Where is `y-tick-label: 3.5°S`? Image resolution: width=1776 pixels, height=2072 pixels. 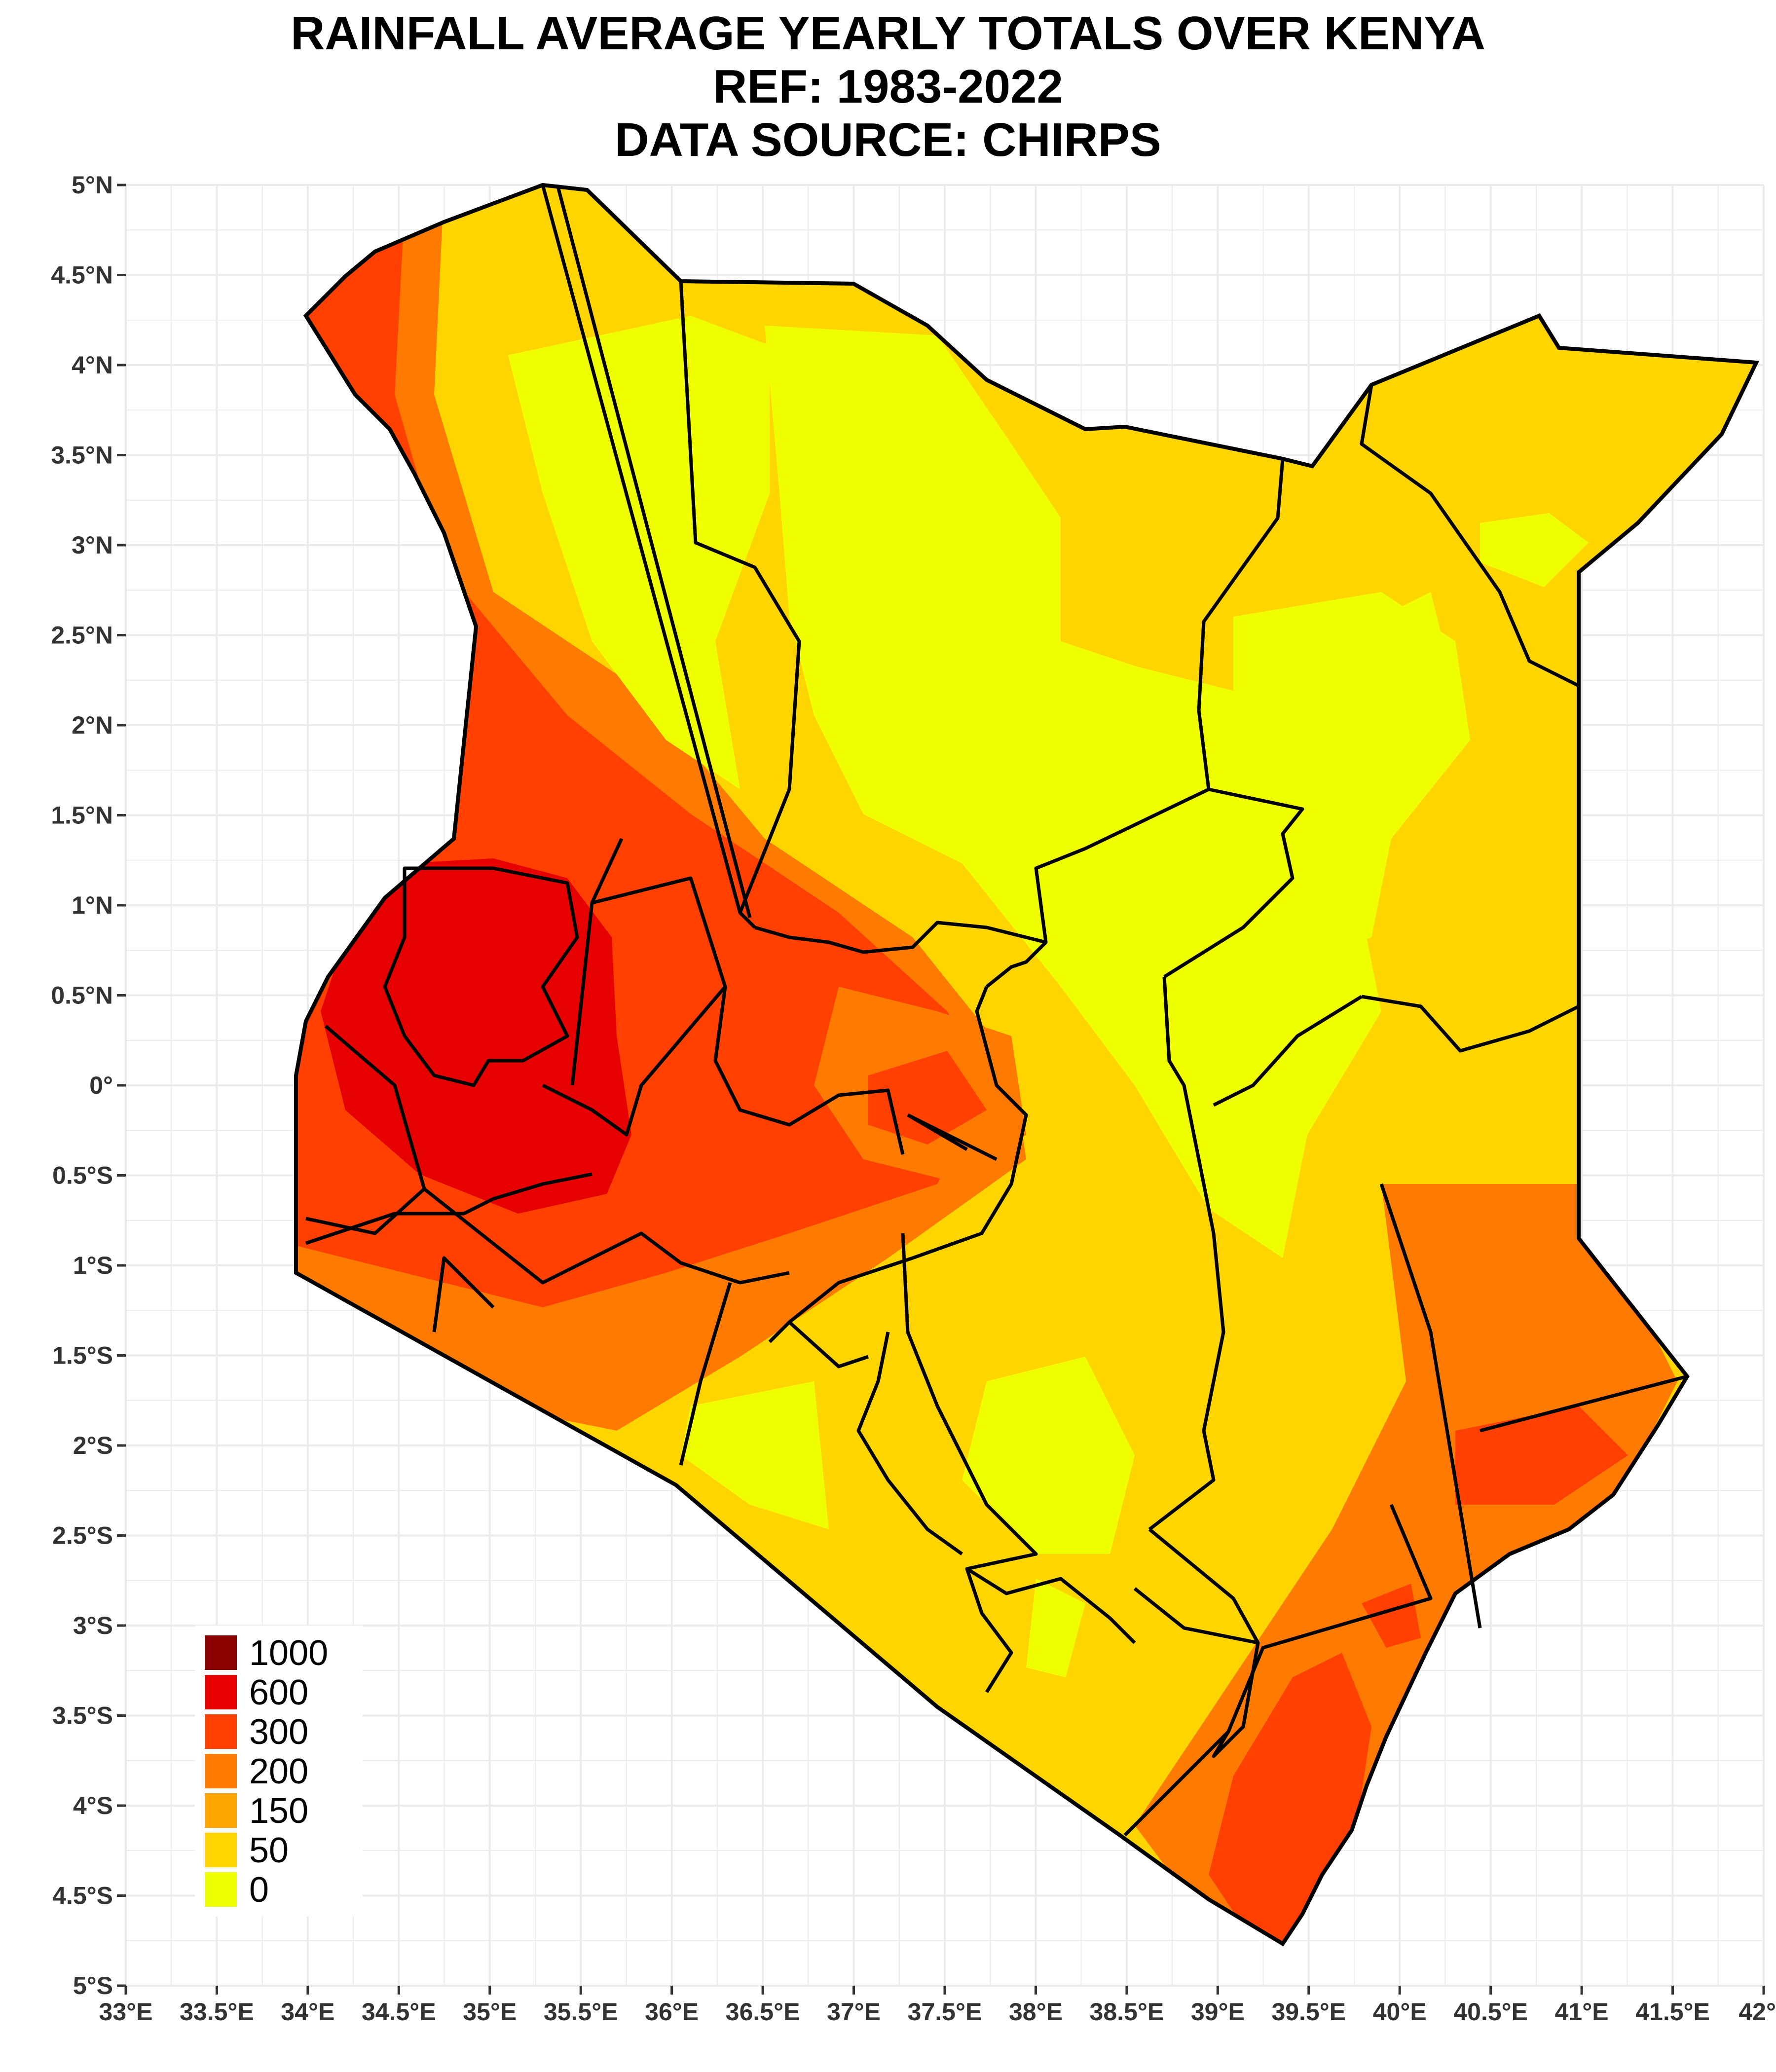 y-tick-label: 3.5°S is located at coordinates (83, 1716).